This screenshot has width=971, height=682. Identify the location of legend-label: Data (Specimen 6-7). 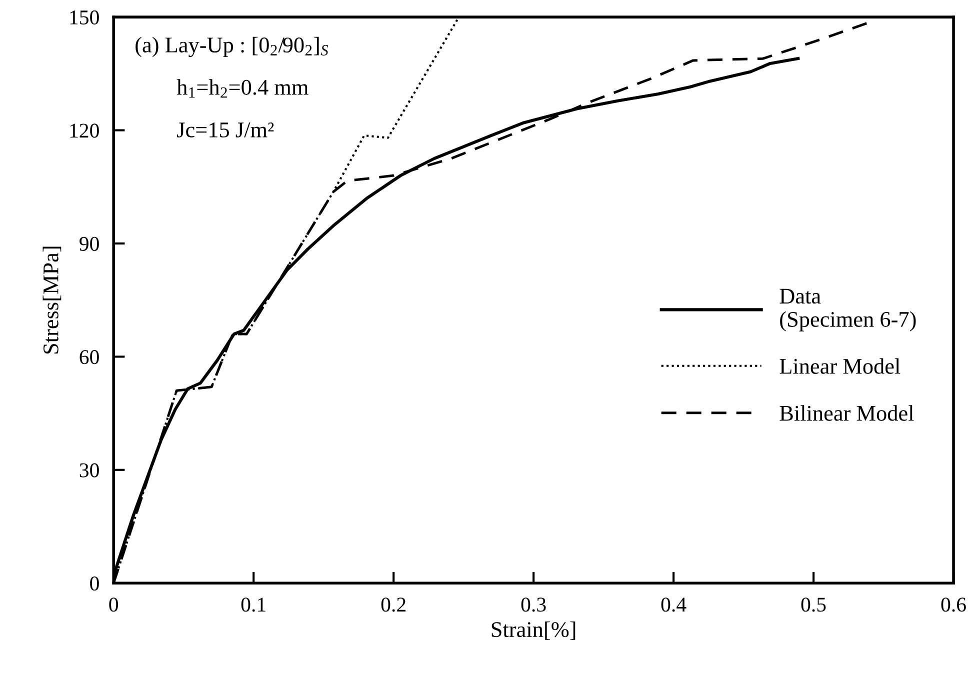
(848, 310).